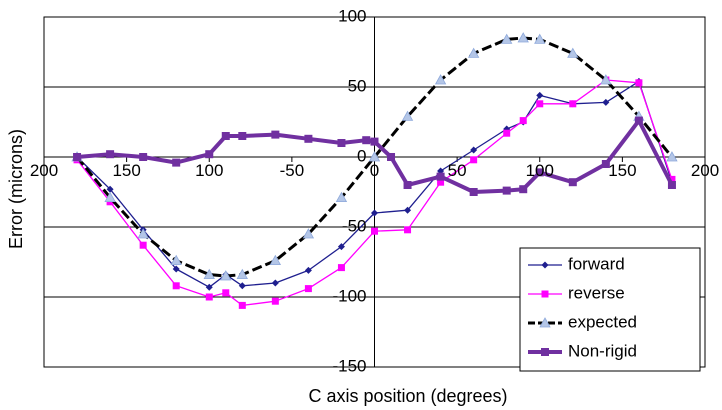 Image resolution: width=722 pixels, height=410 pixels. I want to click on legend-item-expected: expected, so click(582, 321).